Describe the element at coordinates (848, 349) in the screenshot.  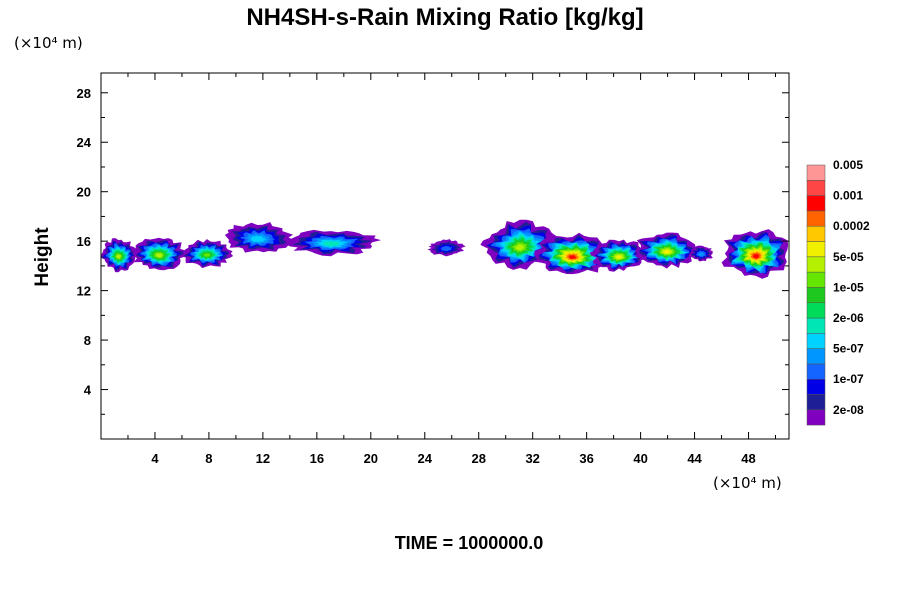
I see `colorbar-label: 5e-07` at that location.